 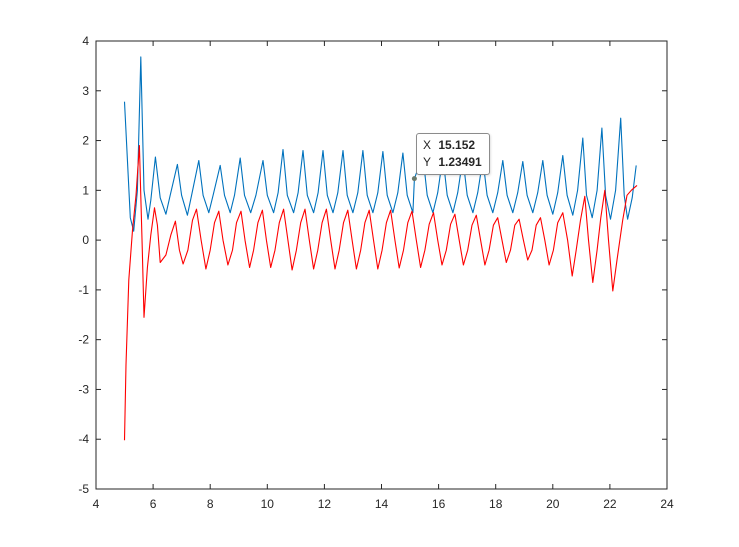 I want to click on y-tick-label: -1, so click(x=83, y=290).